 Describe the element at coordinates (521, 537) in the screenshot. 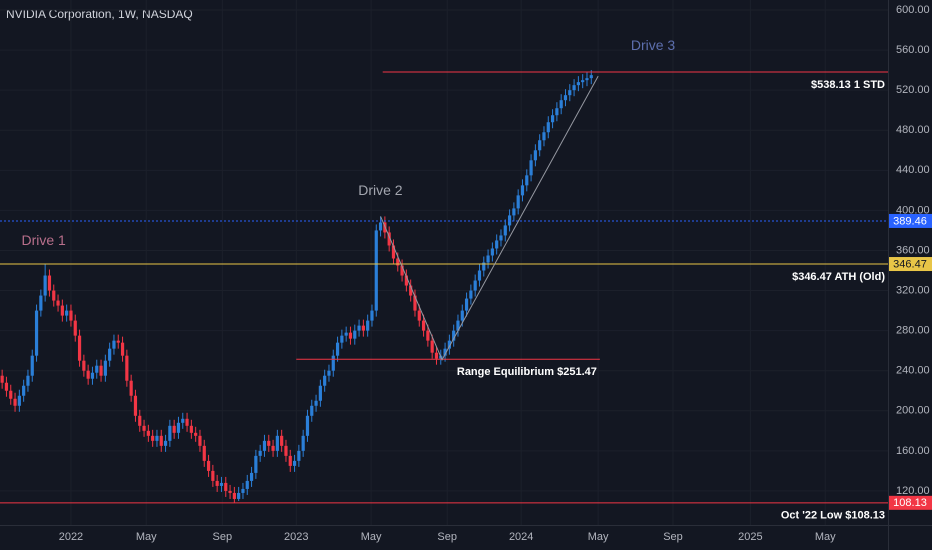

I see `x-tick-label: 2024` at that location.